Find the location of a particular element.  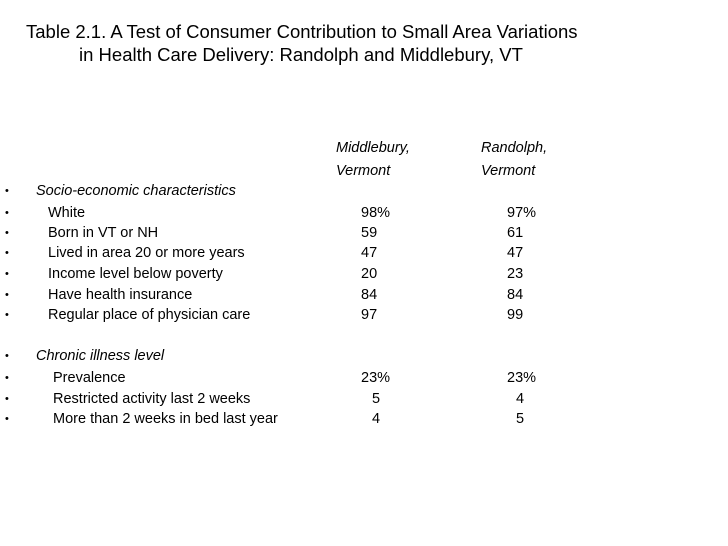

randolph-value: 97% is located at coordinates (522, 213).